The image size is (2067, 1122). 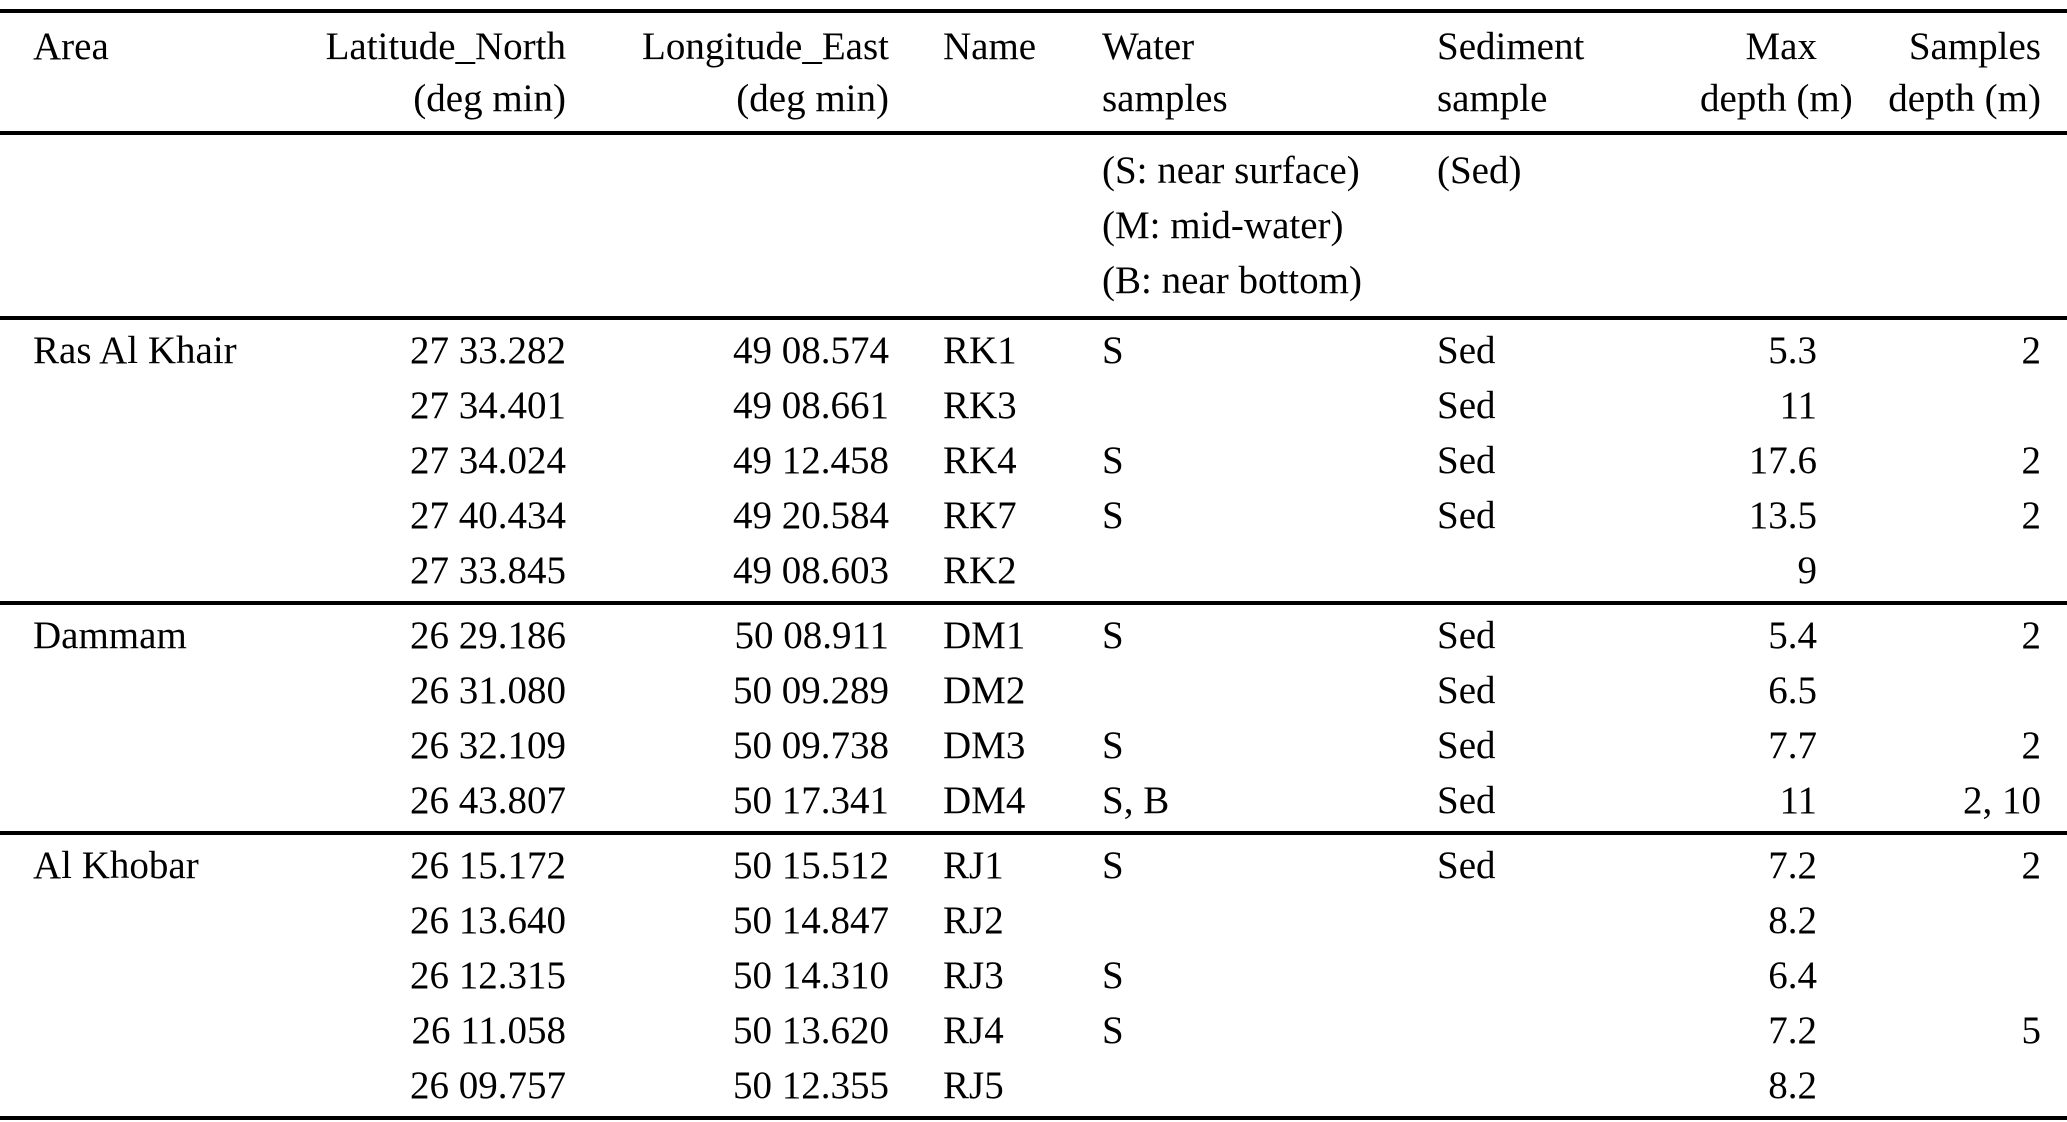 What do you see at coordinates (980, 515) in the screenshot?
I see `cell-station-name: RK7` at bounding box center [980, 515].